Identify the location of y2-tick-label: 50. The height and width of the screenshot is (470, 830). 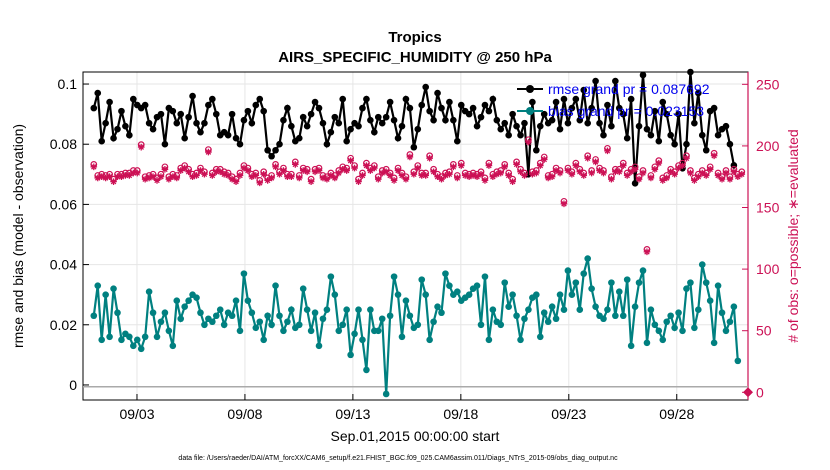
(764, 331).